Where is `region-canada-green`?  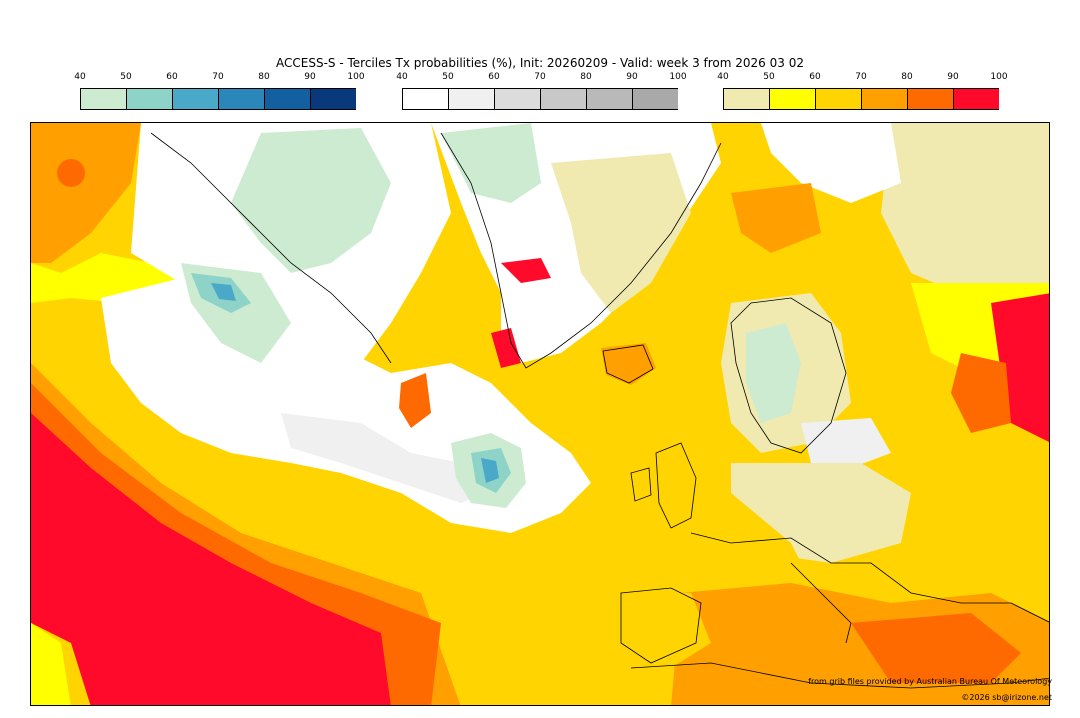
region-canada-green is located at coordinates (311, 200).